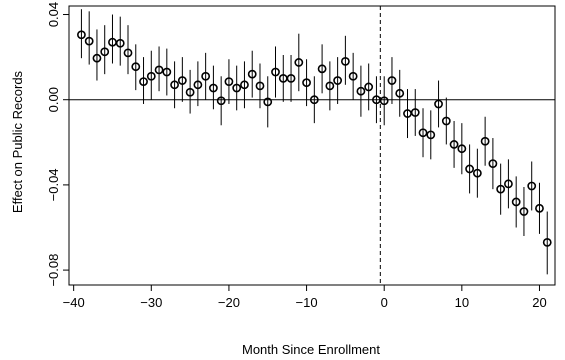 The image size is (565, 360). Describe the element at coordinates (311, 349) in the screenshot. I see `x-axis-label: Month Since Enrollment` at that location.